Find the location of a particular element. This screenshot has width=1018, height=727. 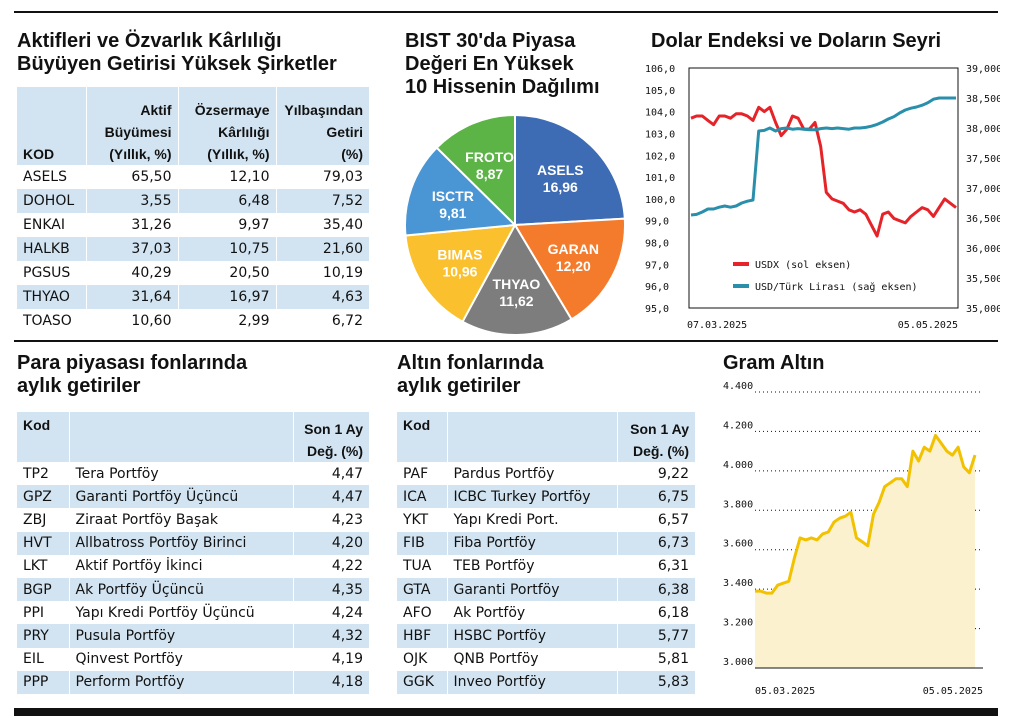

dollar-left-tick: 96,0 is located at coordinates (657, 287).